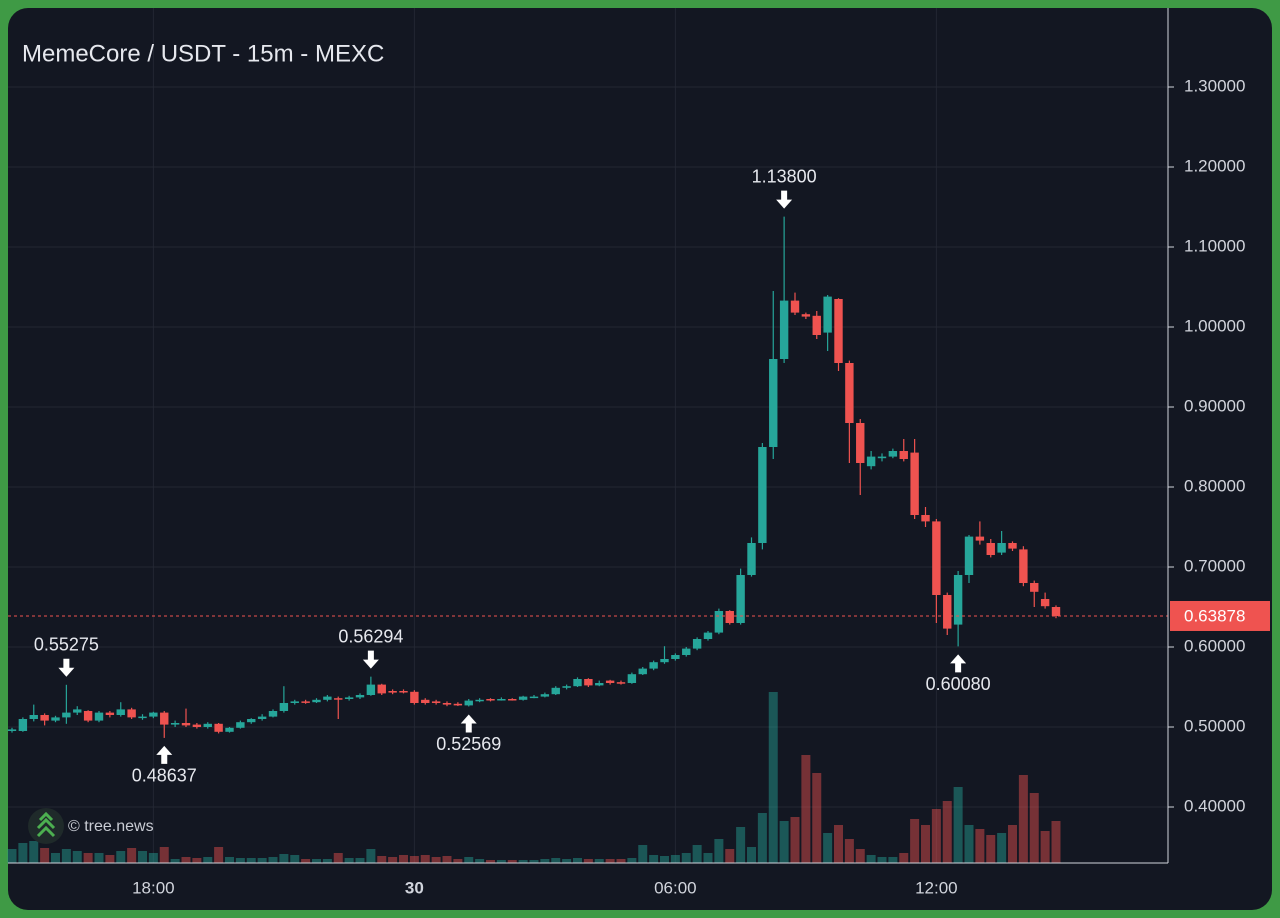 The height and width of the screenshot is (918, 1280). Describe the element at coordinates (1214, 725) in the screenshot. I see `y-tick-label: 0.50000` at that location.